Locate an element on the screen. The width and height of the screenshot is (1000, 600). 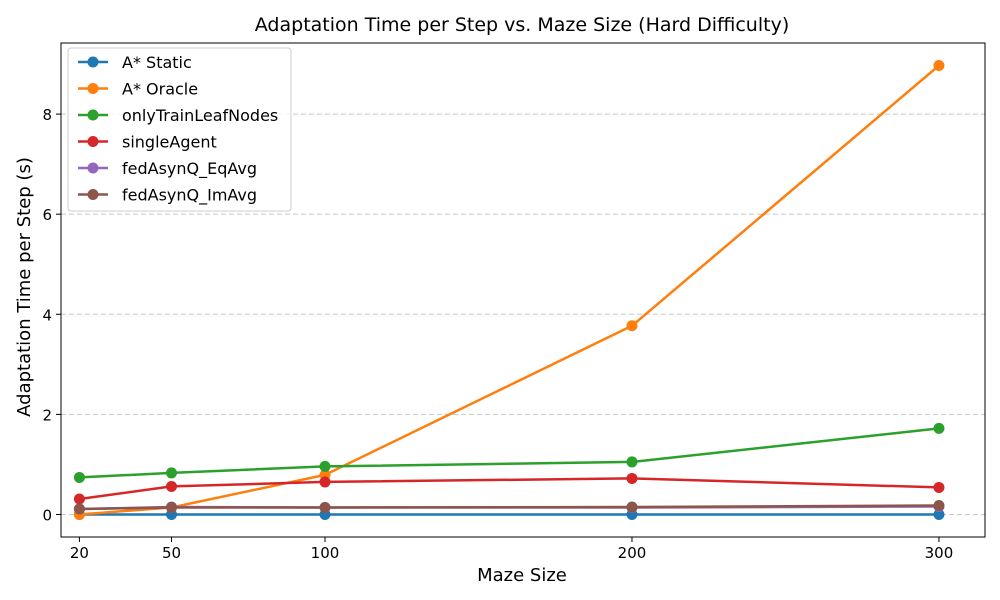
legend-item: fedAsynQ_ImAvg is located at coordinates (167, 196).